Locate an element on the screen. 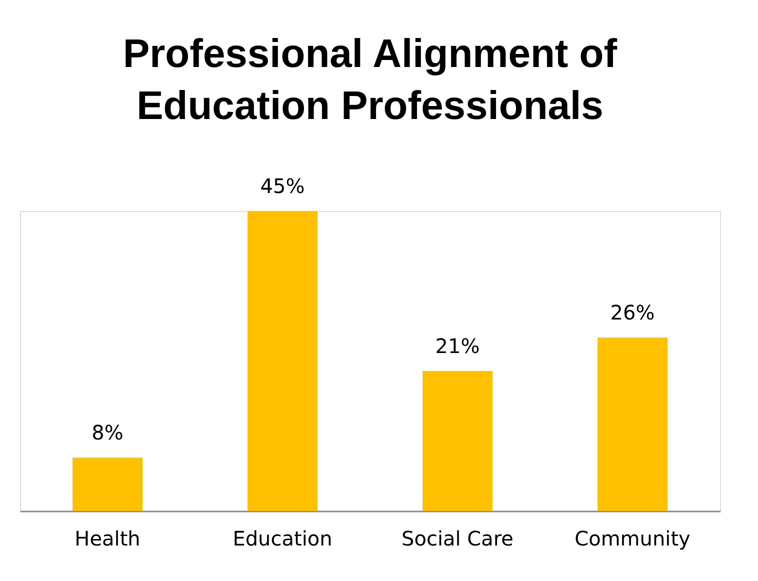 The width and height of the screenshot is (758, 581). data-label: 26% is located at coordinates (632, 312).